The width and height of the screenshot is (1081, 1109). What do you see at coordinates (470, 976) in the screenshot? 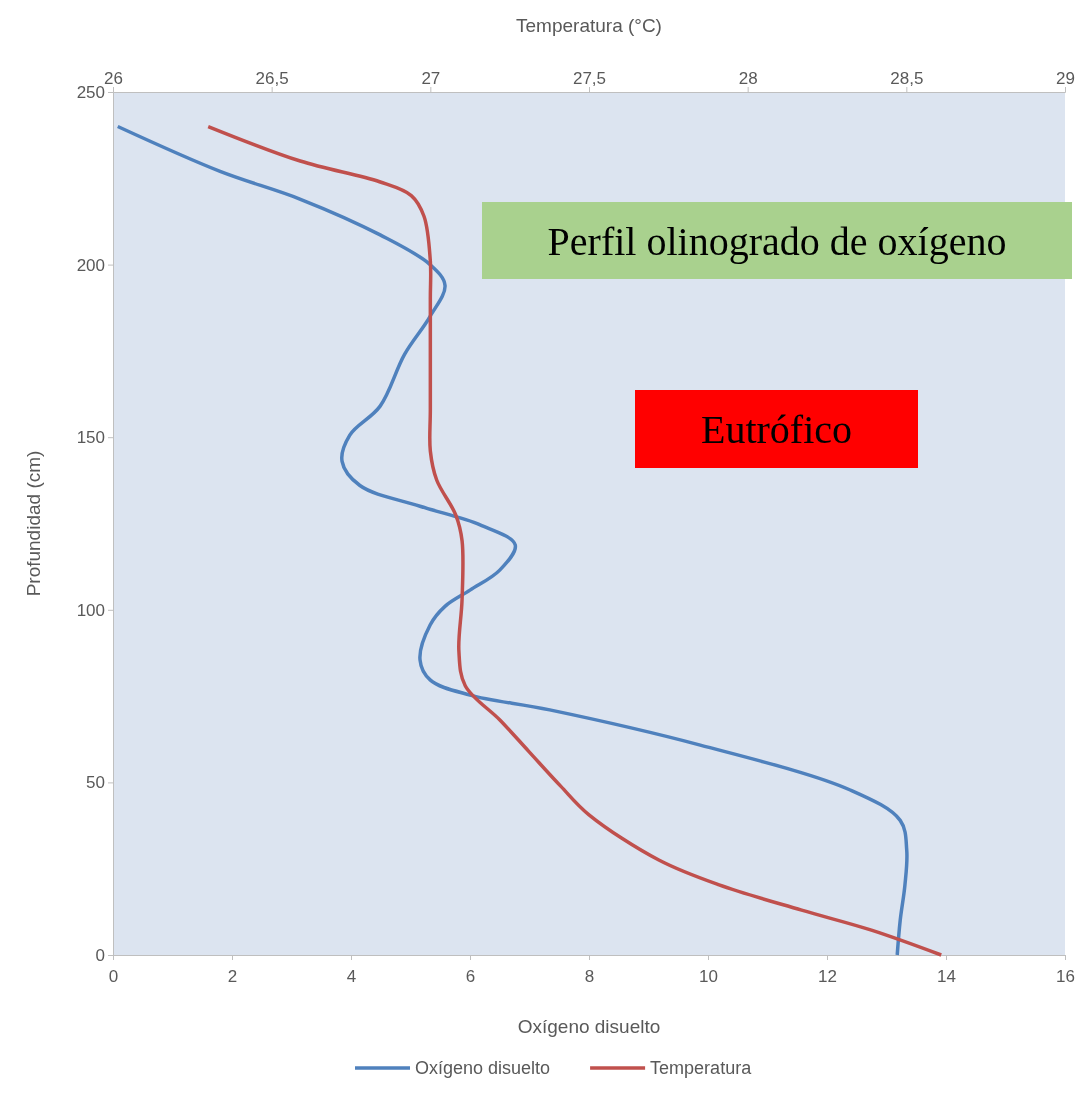
I see `x-tick-label: 6` at bounding box center [470, 976].